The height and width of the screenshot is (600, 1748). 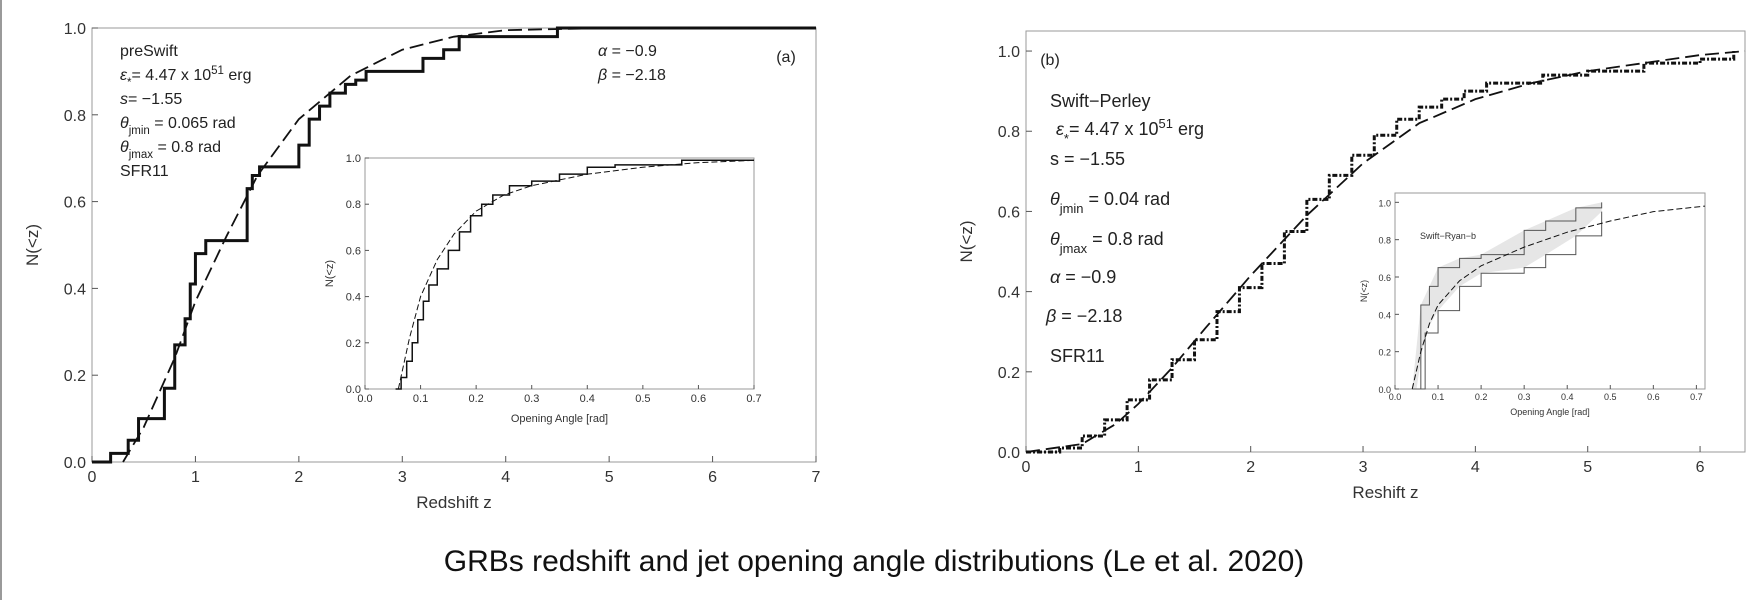 What do you see at coordinates (1395, 397) in the screenshot?
I see `panel-b-inset-xtick-label: 0.0` at bounding box center [1395, 397].